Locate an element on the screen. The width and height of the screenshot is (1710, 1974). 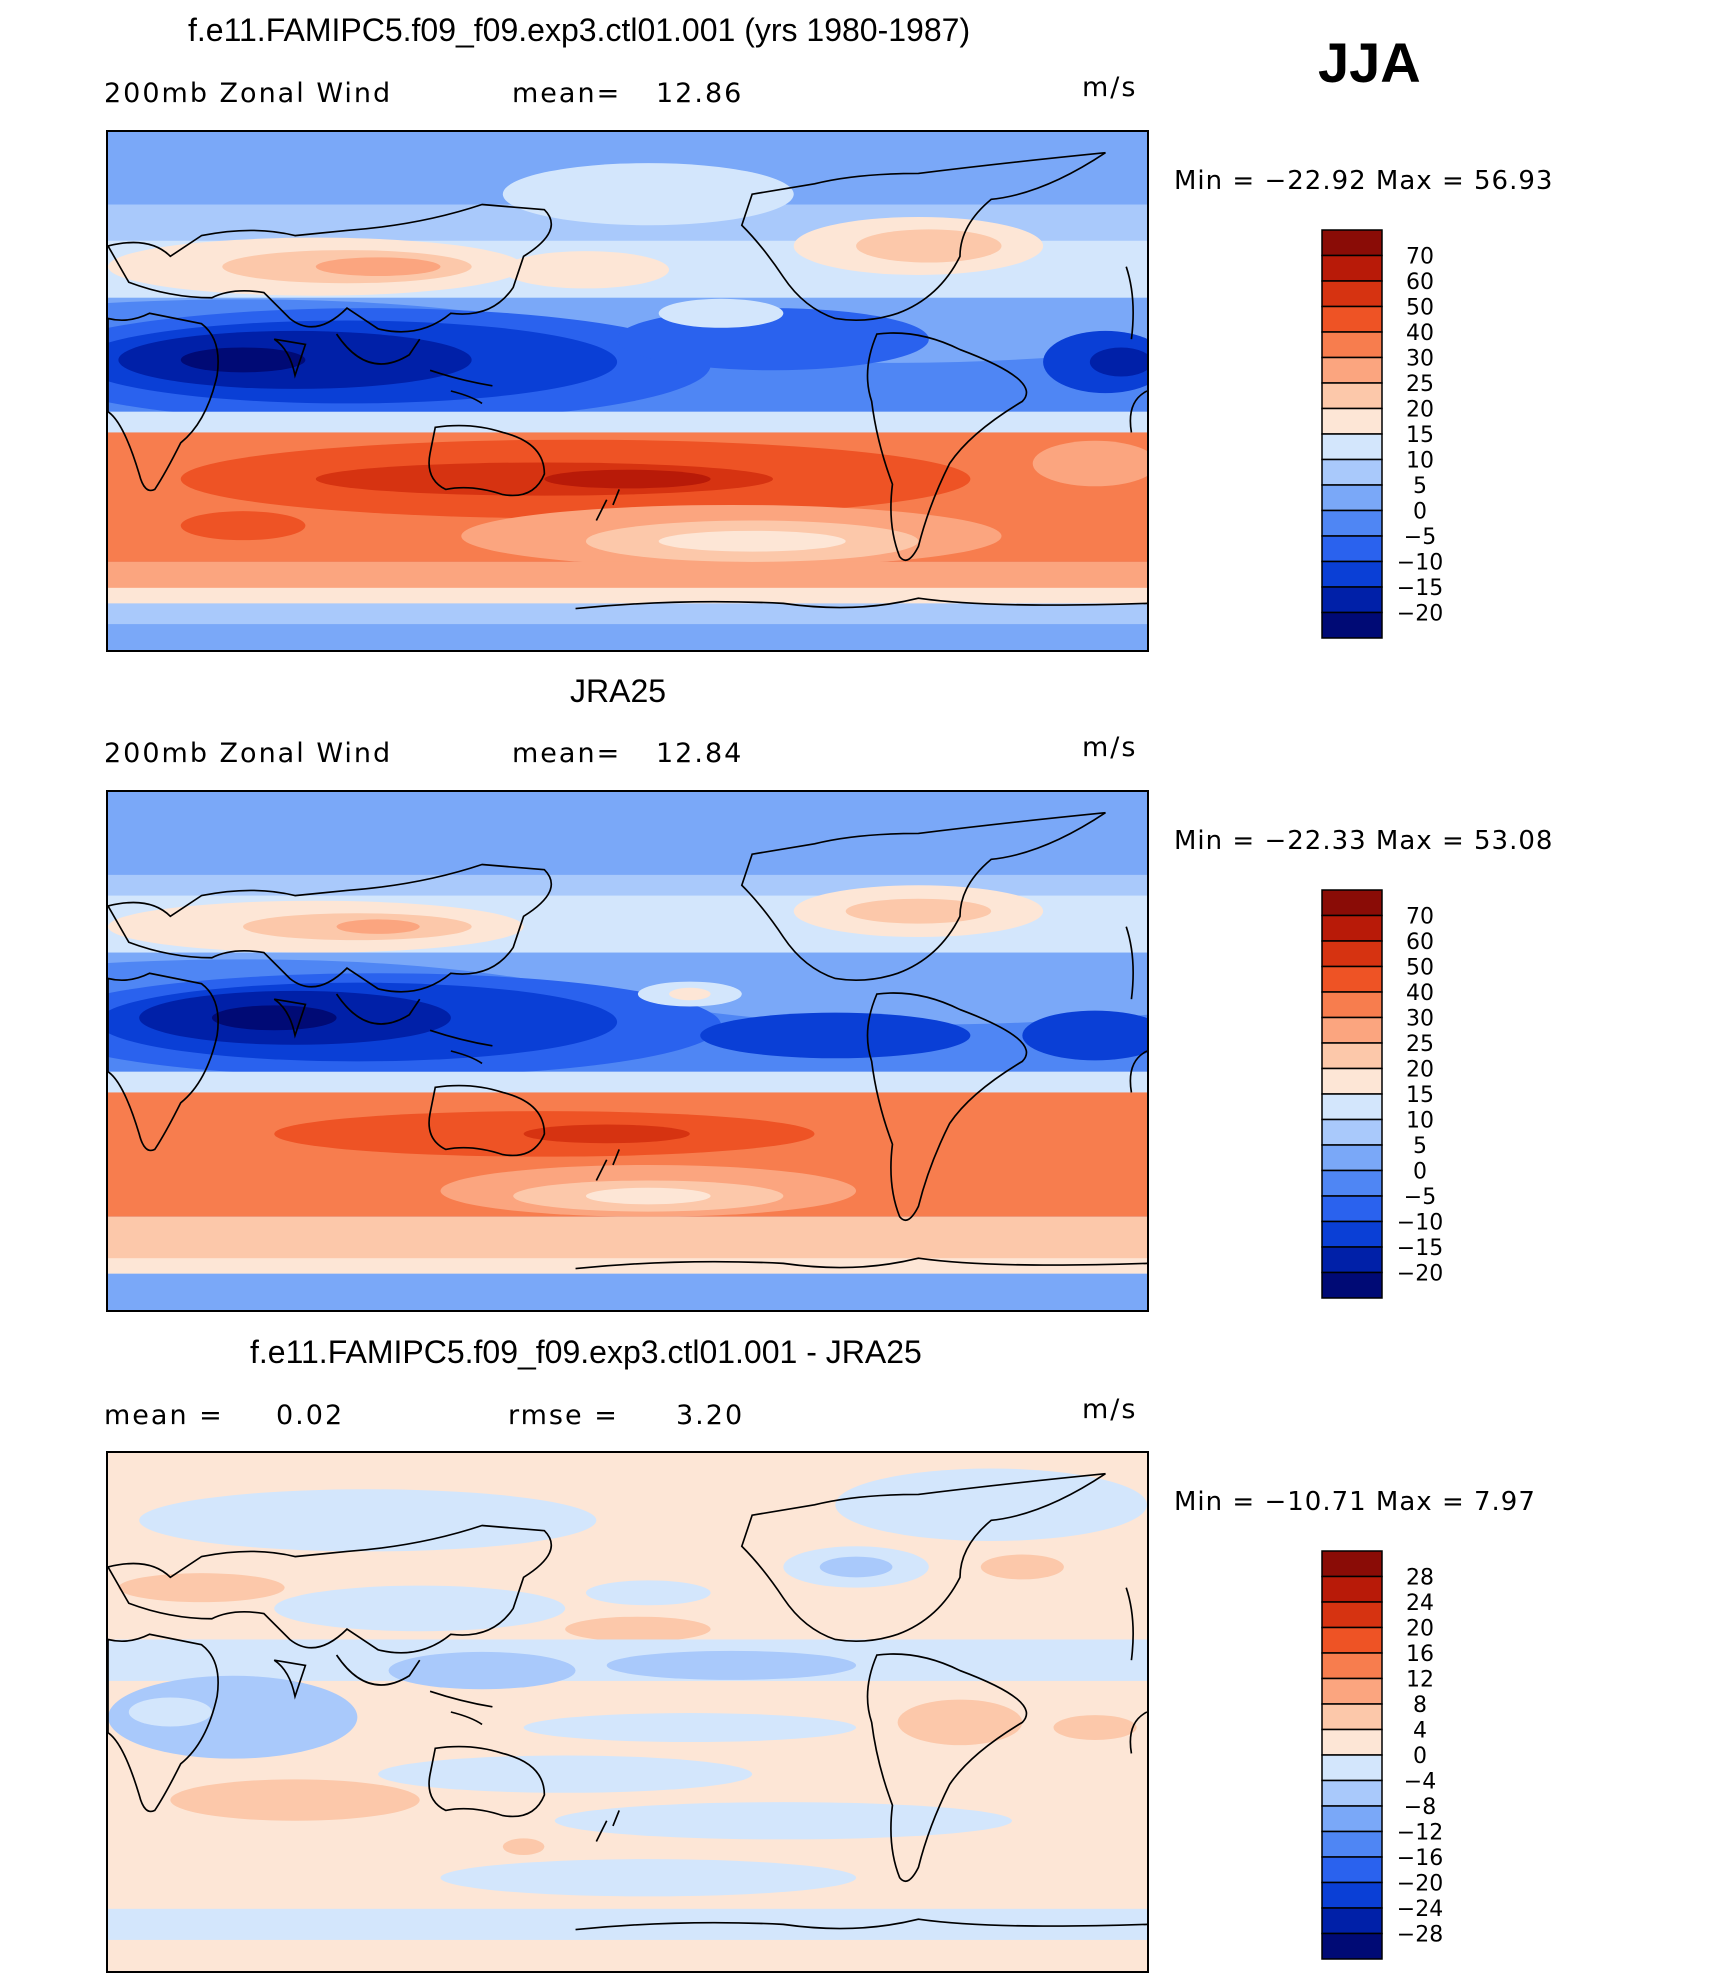
panel2-colorbar-label: 50 is located at coordinates (1420, 968).